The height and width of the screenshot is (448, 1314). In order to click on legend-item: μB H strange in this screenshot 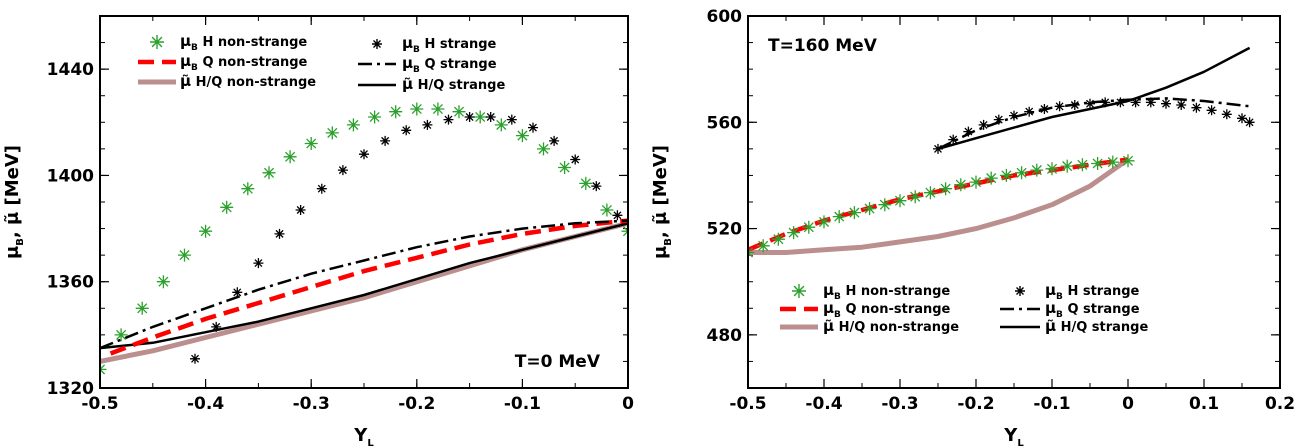, I will do `click(434, 44)`.